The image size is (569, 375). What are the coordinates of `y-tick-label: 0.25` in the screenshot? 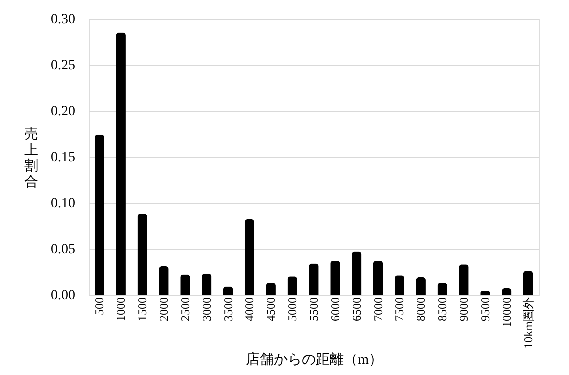 It's located at (63, 66).